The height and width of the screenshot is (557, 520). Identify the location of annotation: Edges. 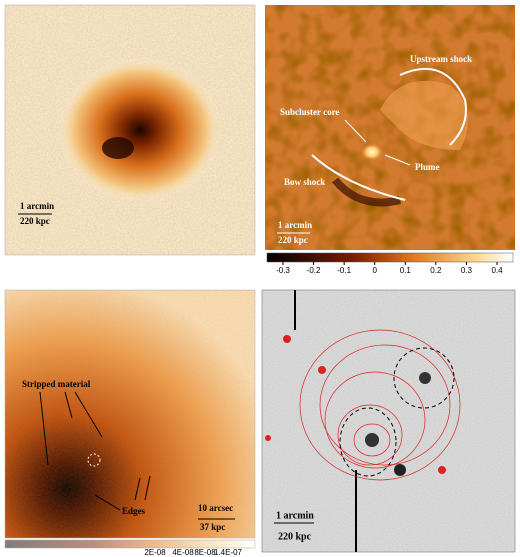
(134, 511).